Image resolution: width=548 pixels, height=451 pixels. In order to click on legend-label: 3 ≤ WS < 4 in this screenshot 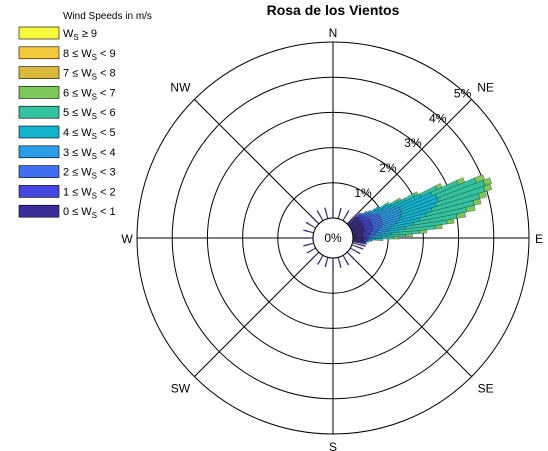, I will do `click(89, 154)`.